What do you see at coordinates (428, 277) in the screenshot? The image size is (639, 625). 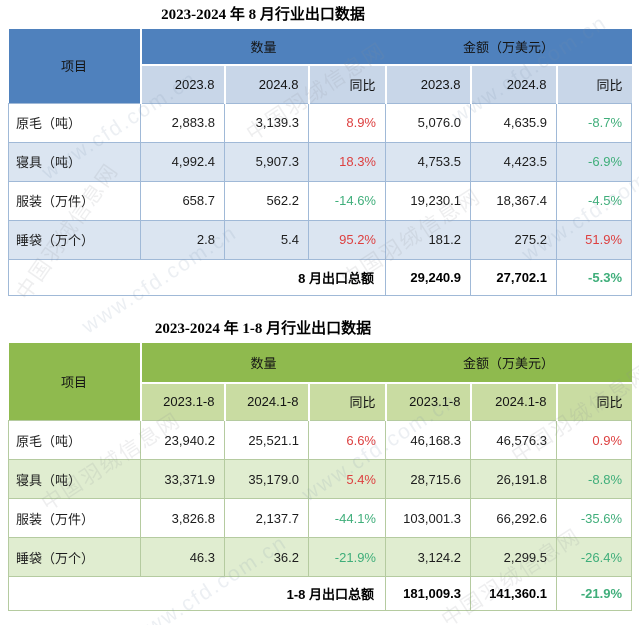 I see `total-value: 29,240.9` at bounding box center [428, 277].